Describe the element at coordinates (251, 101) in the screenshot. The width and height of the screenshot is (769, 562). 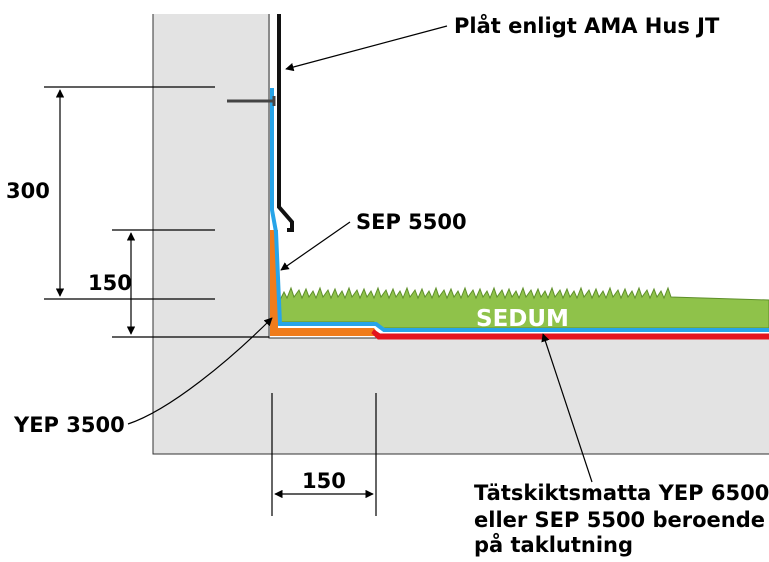
I see `wall-fastener` at that location.